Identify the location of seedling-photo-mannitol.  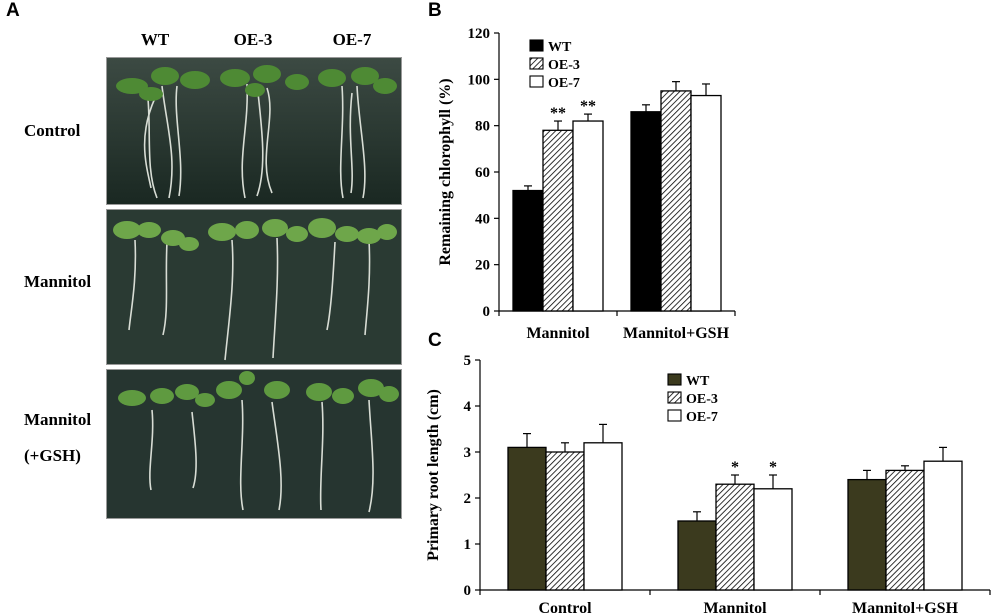
(254, 287).